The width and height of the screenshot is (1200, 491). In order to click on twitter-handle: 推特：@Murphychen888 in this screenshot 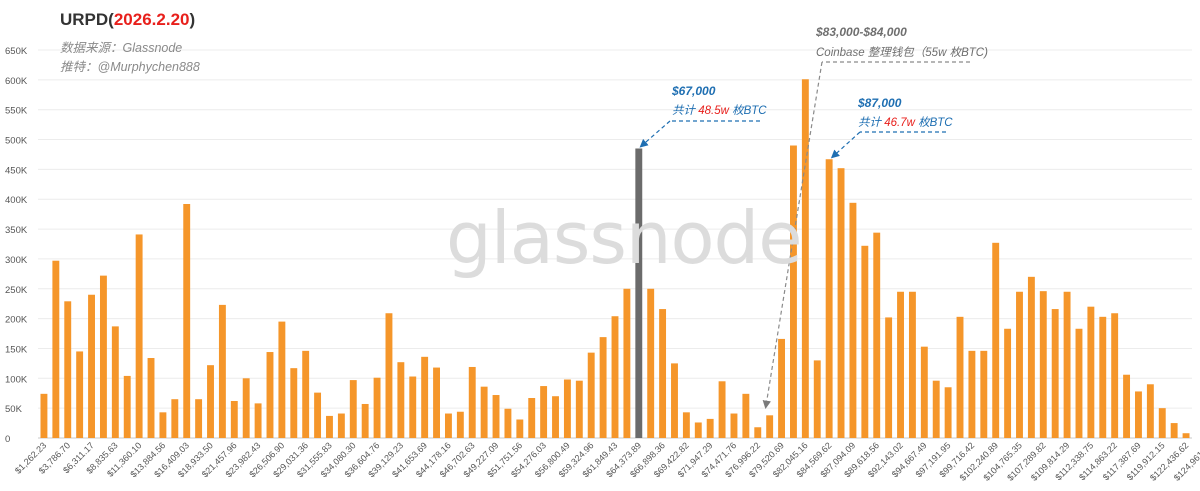, I will do `click(130, 67)`.